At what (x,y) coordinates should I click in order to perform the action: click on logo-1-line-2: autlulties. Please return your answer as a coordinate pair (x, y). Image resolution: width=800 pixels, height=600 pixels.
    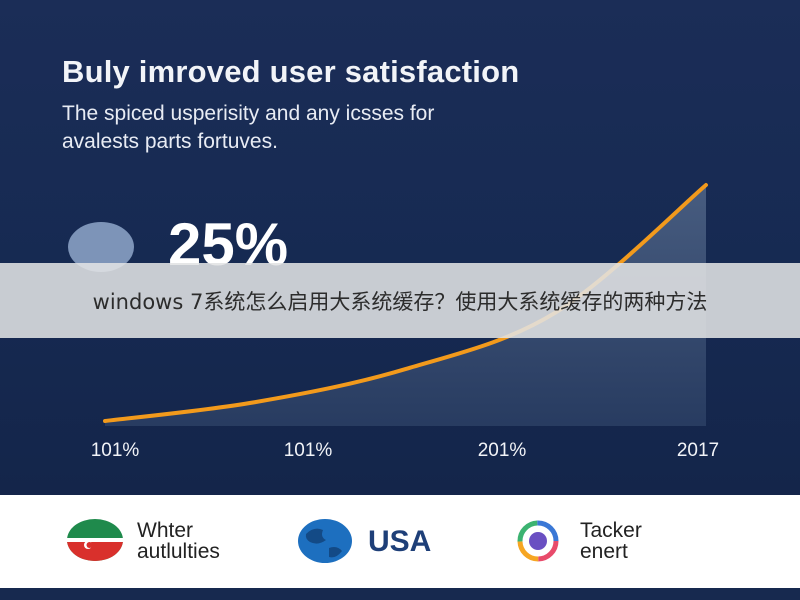
    Looking at the image, I should click on (178, 551).